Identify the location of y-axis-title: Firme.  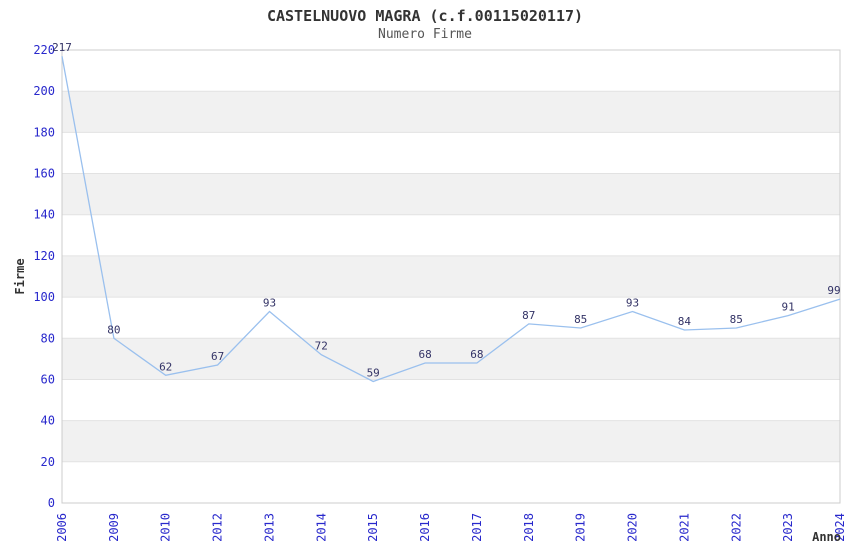
(20, 276).